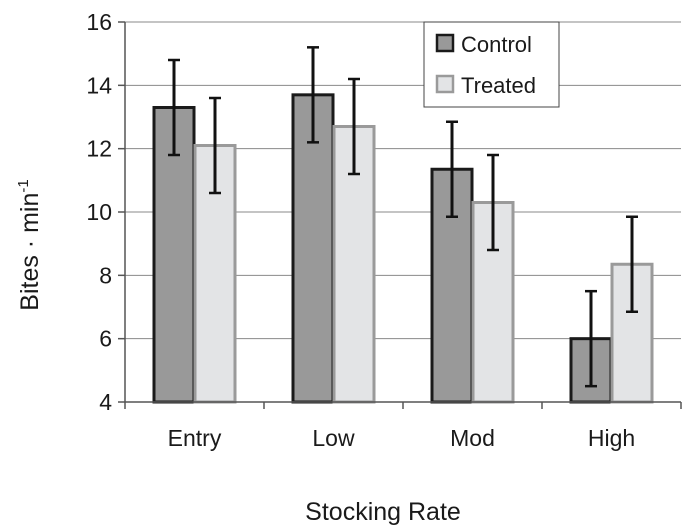  Describe the element at coordinates (99, 85) in the screenshot. I see `y-tick-label: 14` at that location.